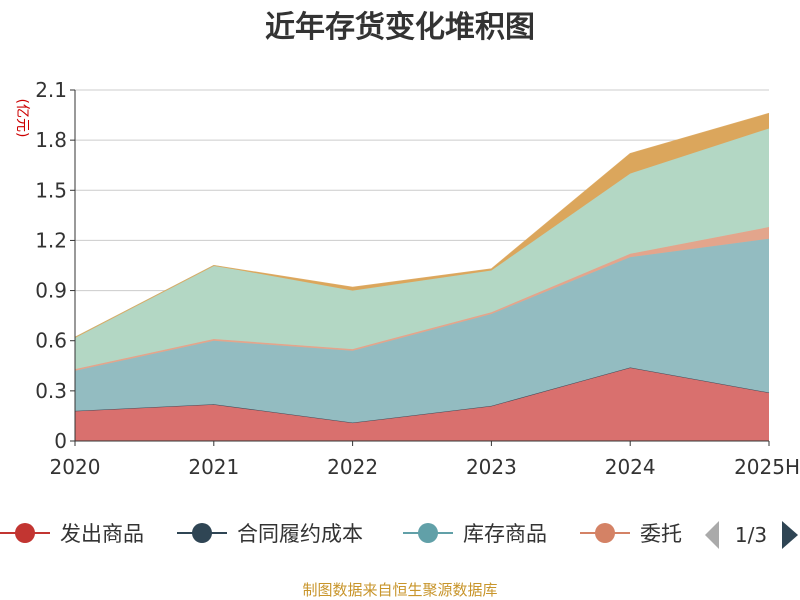 The image size is (800, 600). What do you see at coordinates (399, 590) in the screenshot?
I see `data-source-note: 制图数据来自恒生聚源数据库` at bounding box center [399, 590].